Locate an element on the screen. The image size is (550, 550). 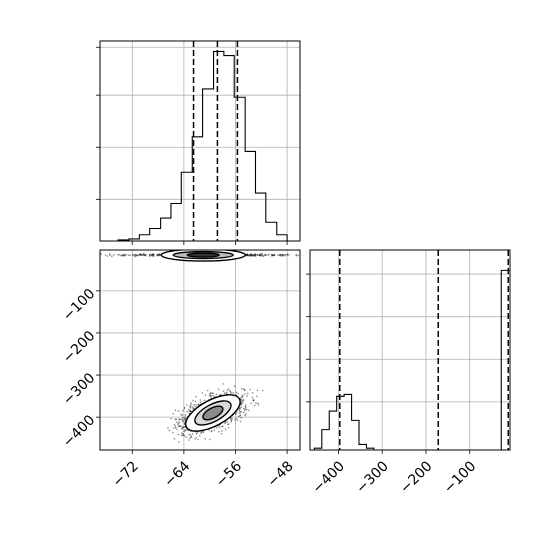
hist-x-step-line is located at coordinates (202, 145).